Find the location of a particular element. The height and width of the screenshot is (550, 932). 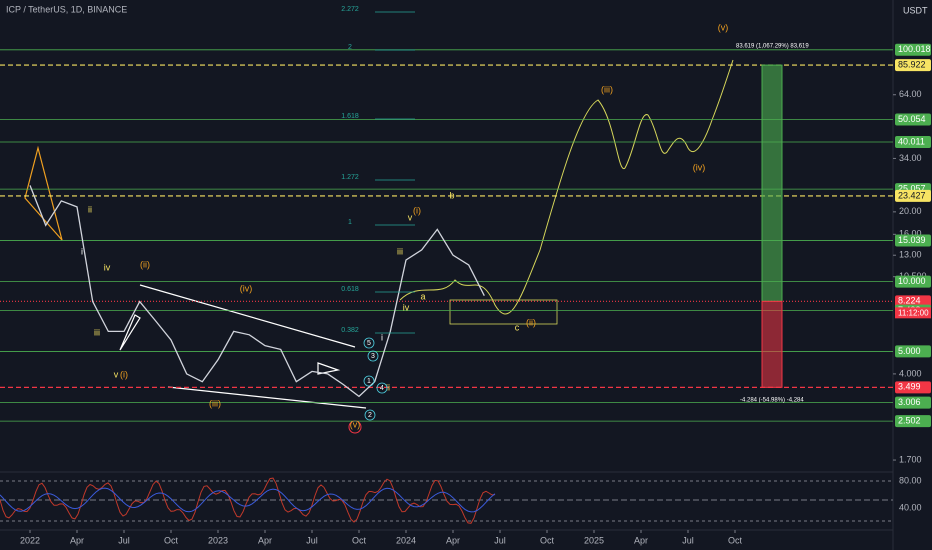

rsi-tick-label: 40.00 is located at coordinates (910, 507).